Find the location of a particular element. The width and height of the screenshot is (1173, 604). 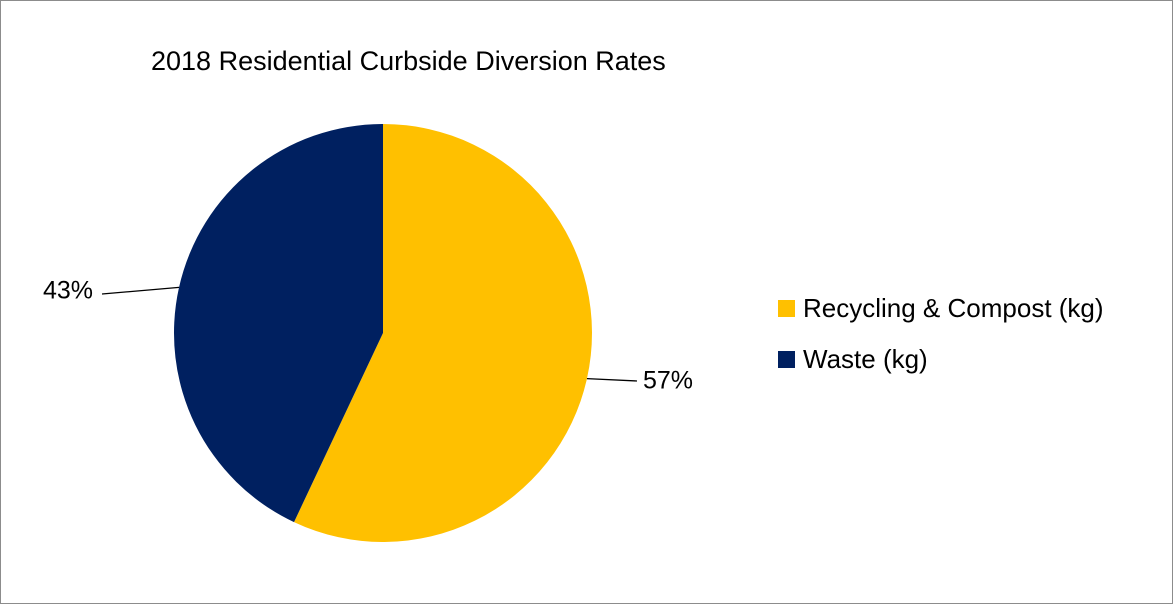

leader-line-recycling is located at coordinates (612, 379).